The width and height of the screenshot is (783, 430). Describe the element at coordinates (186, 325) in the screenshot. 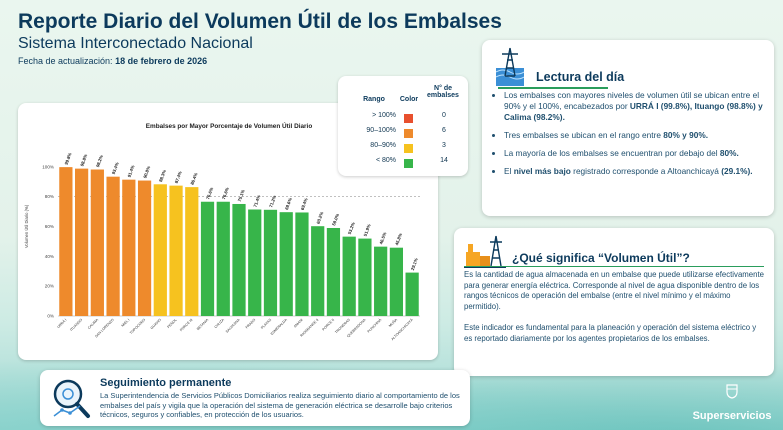

I see `x-tick-label: PORCE III` at that location.